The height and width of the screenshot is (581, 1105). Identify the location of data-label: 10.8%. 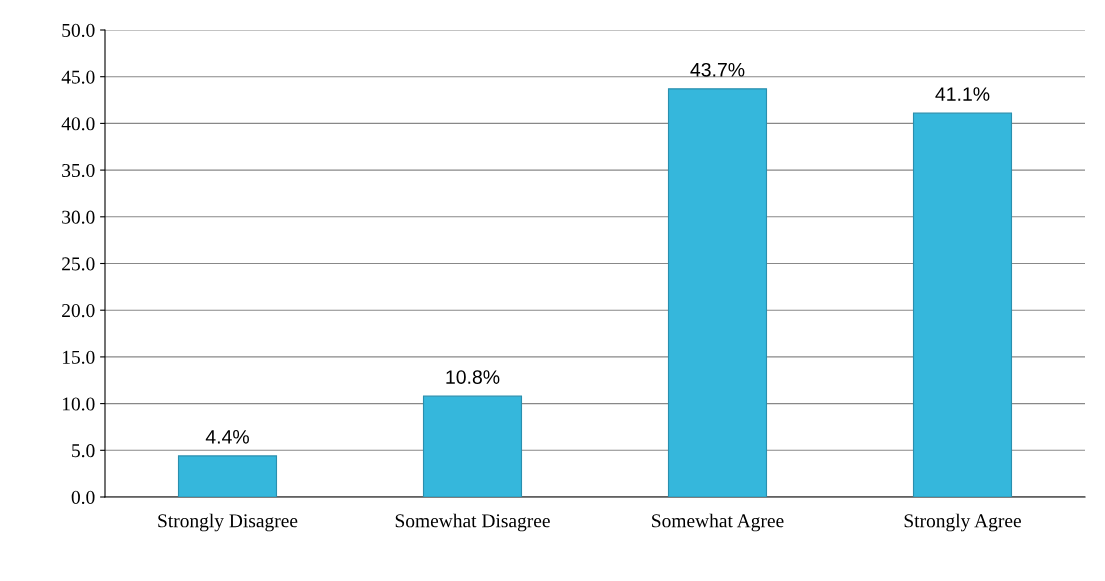
(473, 377).